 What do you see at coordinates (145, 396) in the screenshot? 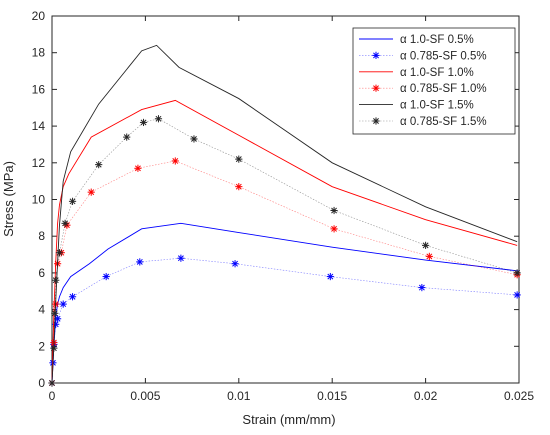
I see `x-tick-label: 0.005` at bounding box center [145, 396].